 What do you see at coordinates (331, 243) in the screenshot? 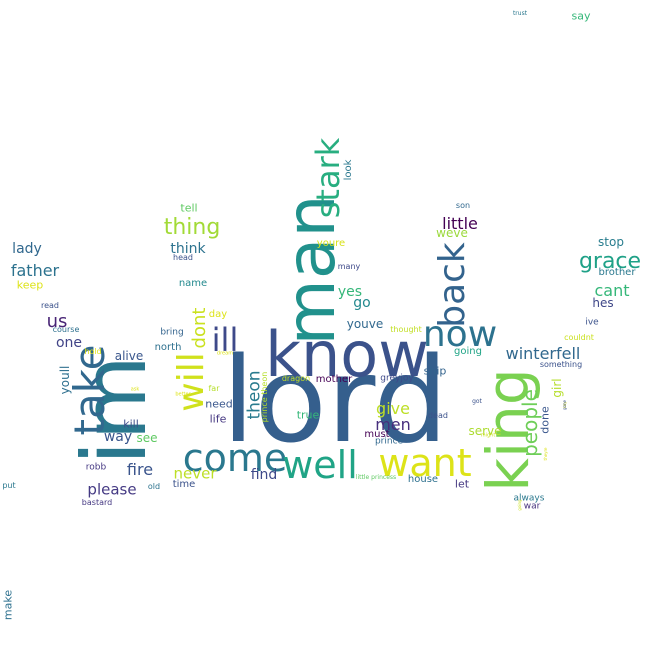
I see `cloud-word: youre` at bounding box center [331, 243].